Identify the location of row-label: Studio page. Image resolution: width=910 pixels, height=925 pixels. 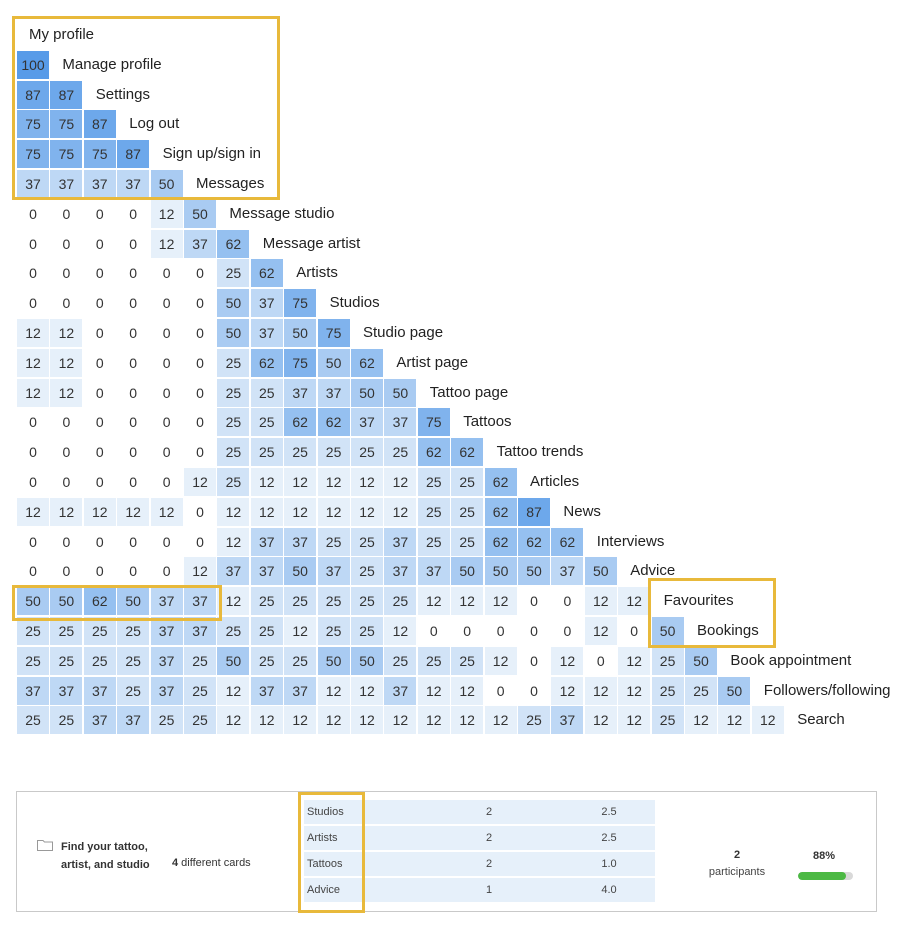
(403, 332).